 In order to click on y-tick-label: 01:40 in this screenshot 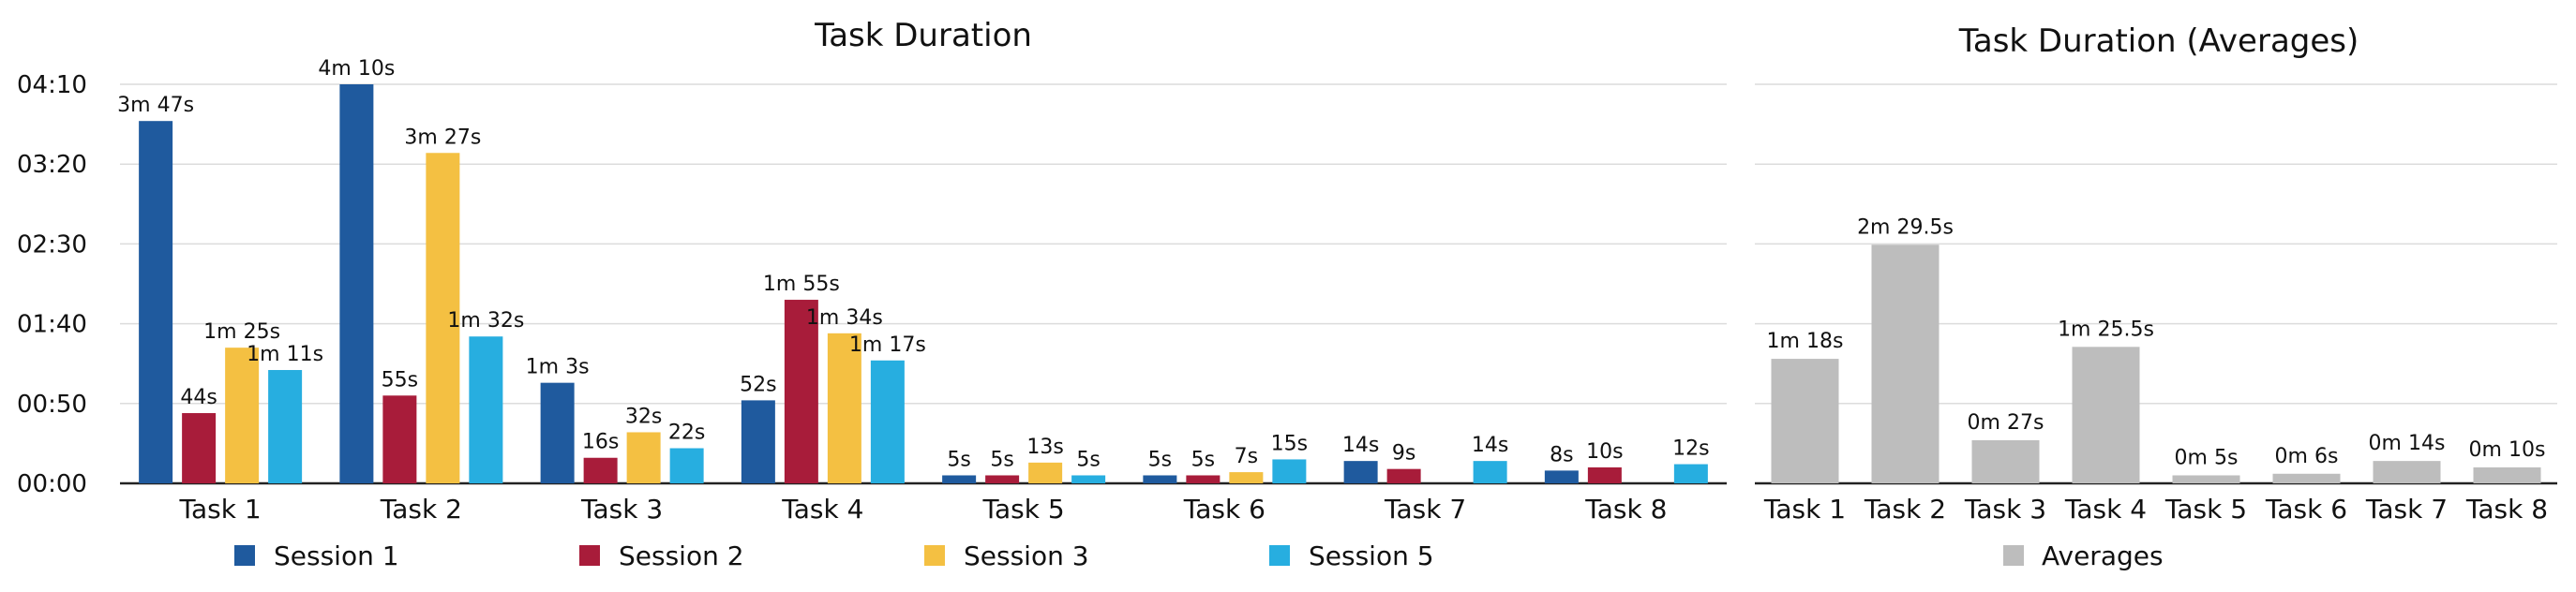, I will do `click(52, 325)`.